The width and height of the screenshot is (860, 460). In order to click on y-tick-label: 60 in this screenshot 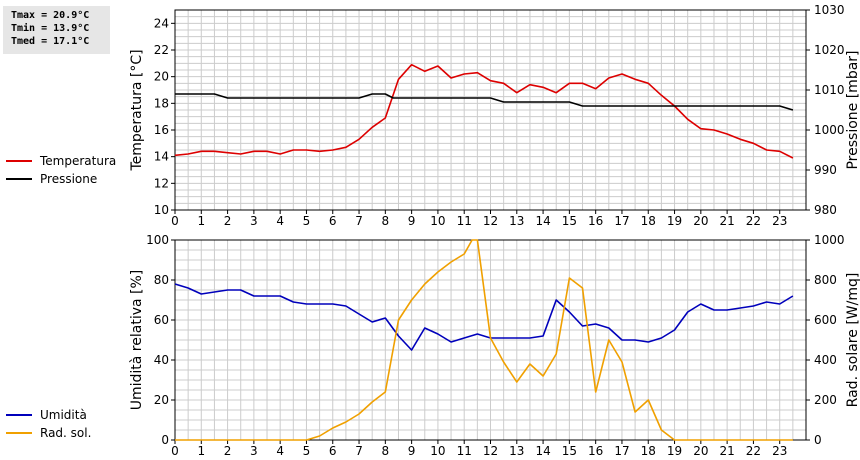, I will do `click(161, 320)`.